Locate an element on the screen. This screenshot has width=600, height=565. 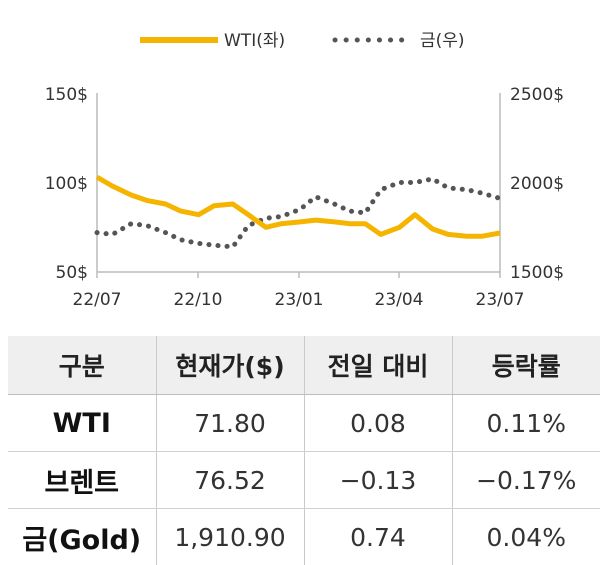
change-cell: −0.13 is located at coordinates (378, 480).